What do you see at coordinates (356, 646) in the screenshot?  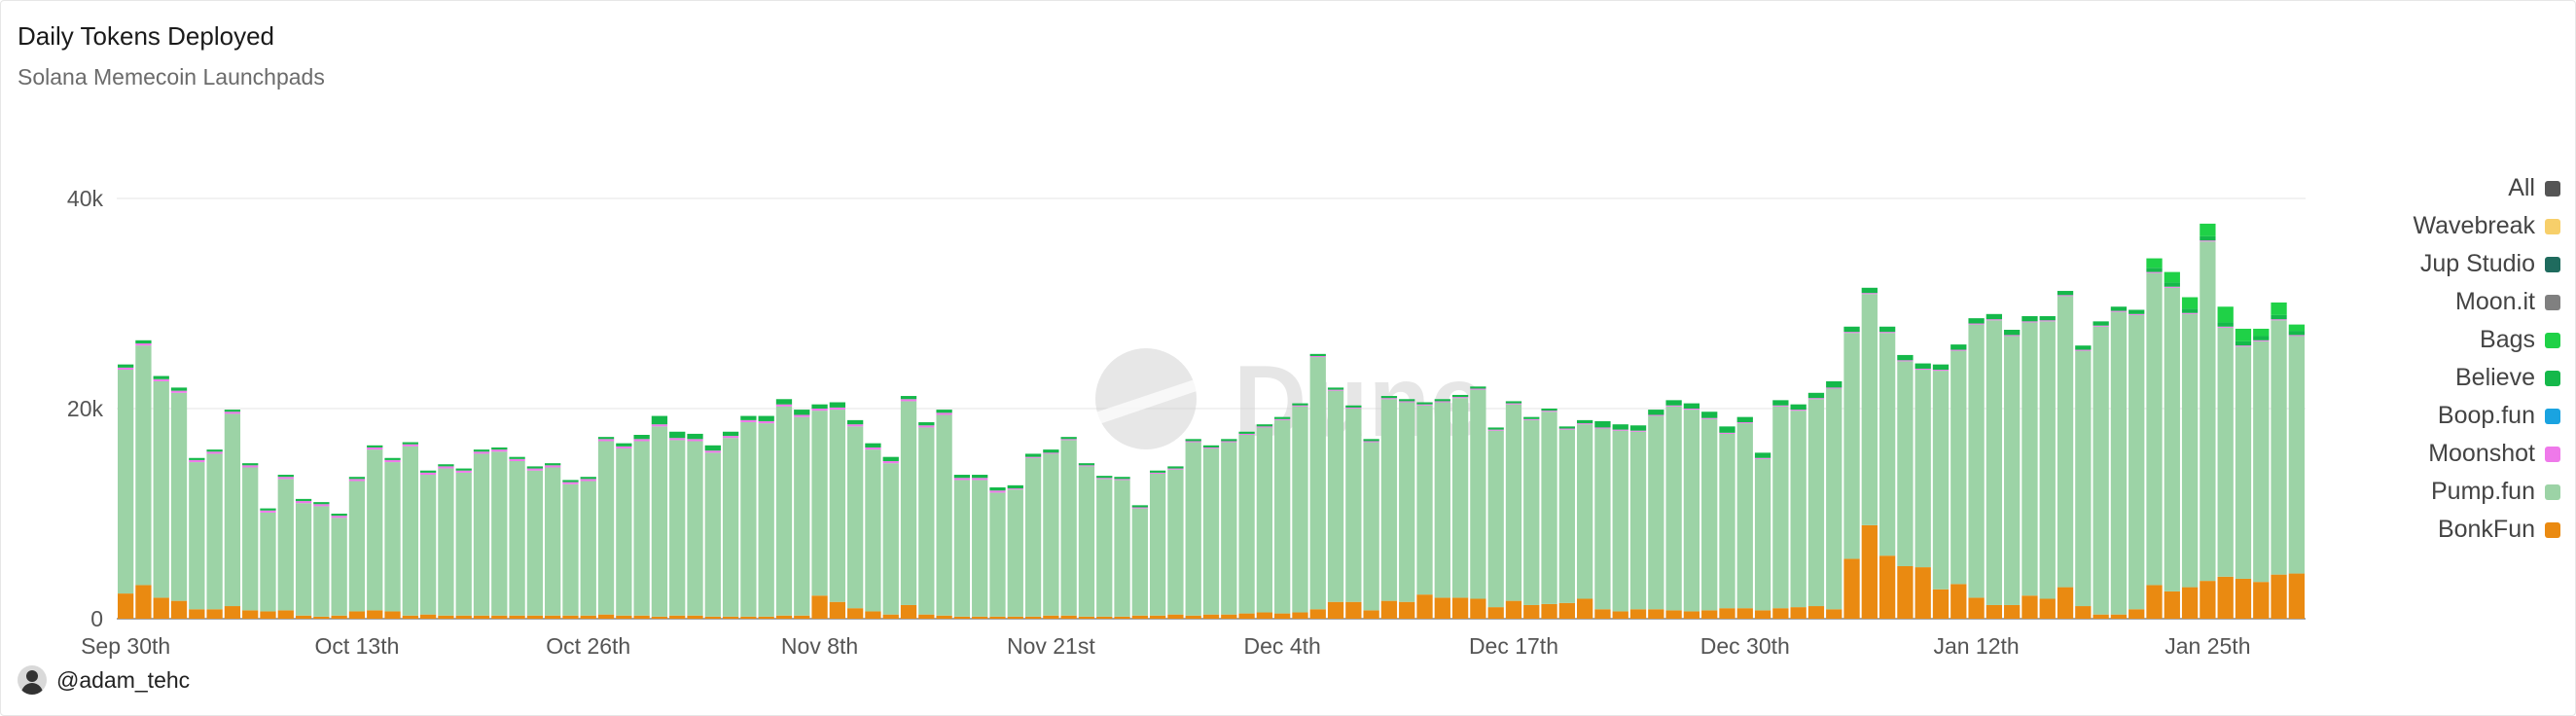 I see `x-tick-label: Oct 13th` at bounding box center [356, 646].